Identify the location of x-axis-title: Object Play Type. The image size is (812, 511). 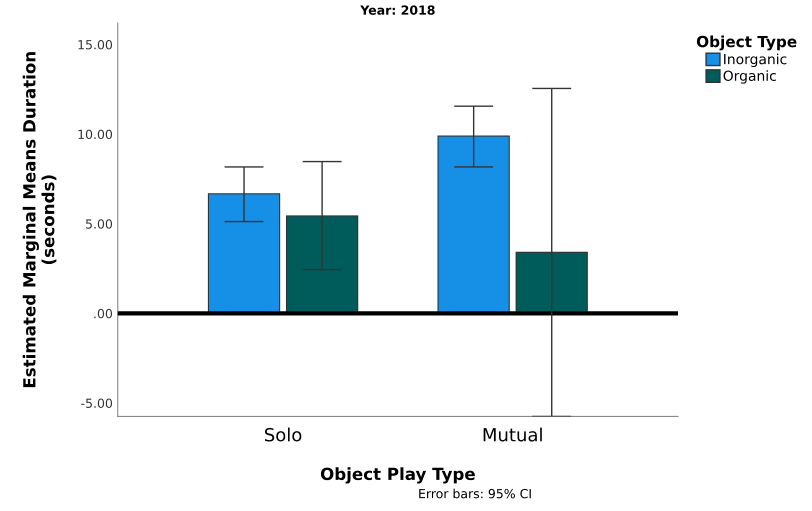
(397, 475).